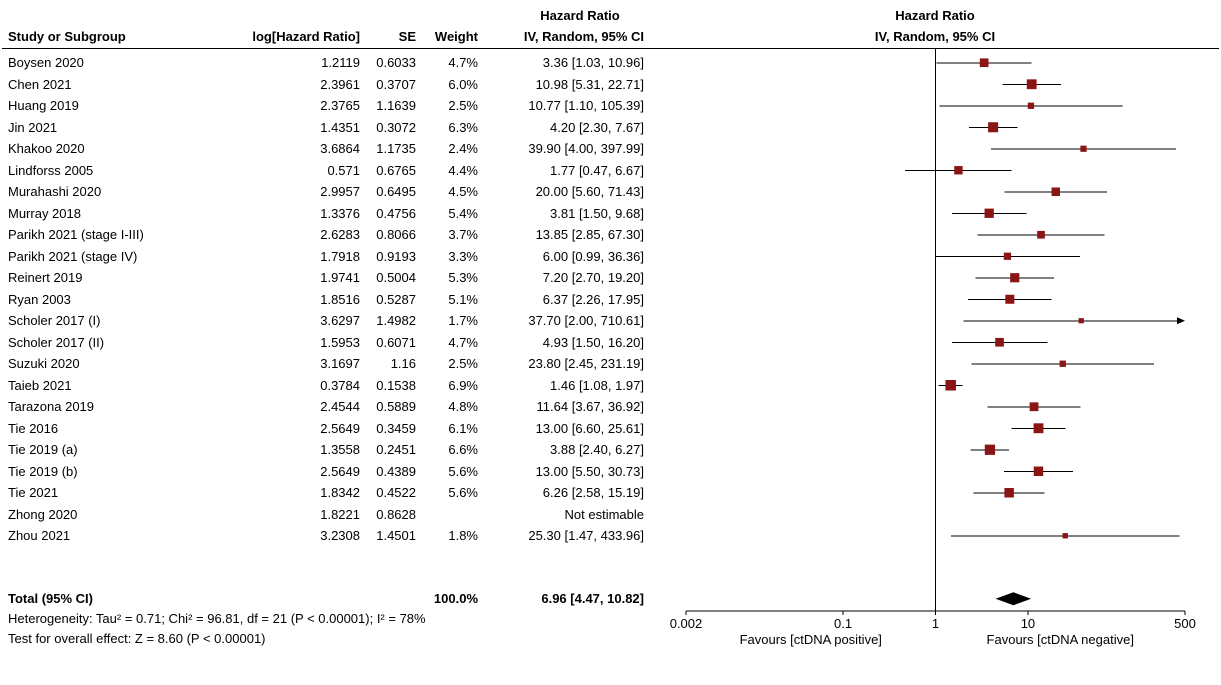 This screenshot has width=1221, height=685. What do you see at coordinates (396, 321) in the screenshot?
I see `study-se: 1.4982` at bounding box center [396, 321].